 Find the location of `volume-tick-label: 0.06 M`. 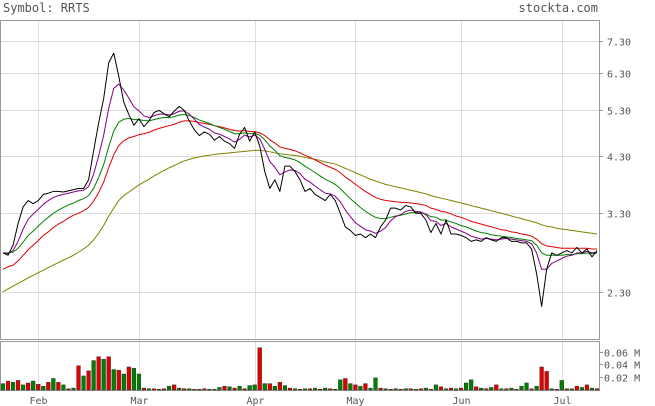

volume-tick-label: 0.06 M is located at coordinates (622, 354).